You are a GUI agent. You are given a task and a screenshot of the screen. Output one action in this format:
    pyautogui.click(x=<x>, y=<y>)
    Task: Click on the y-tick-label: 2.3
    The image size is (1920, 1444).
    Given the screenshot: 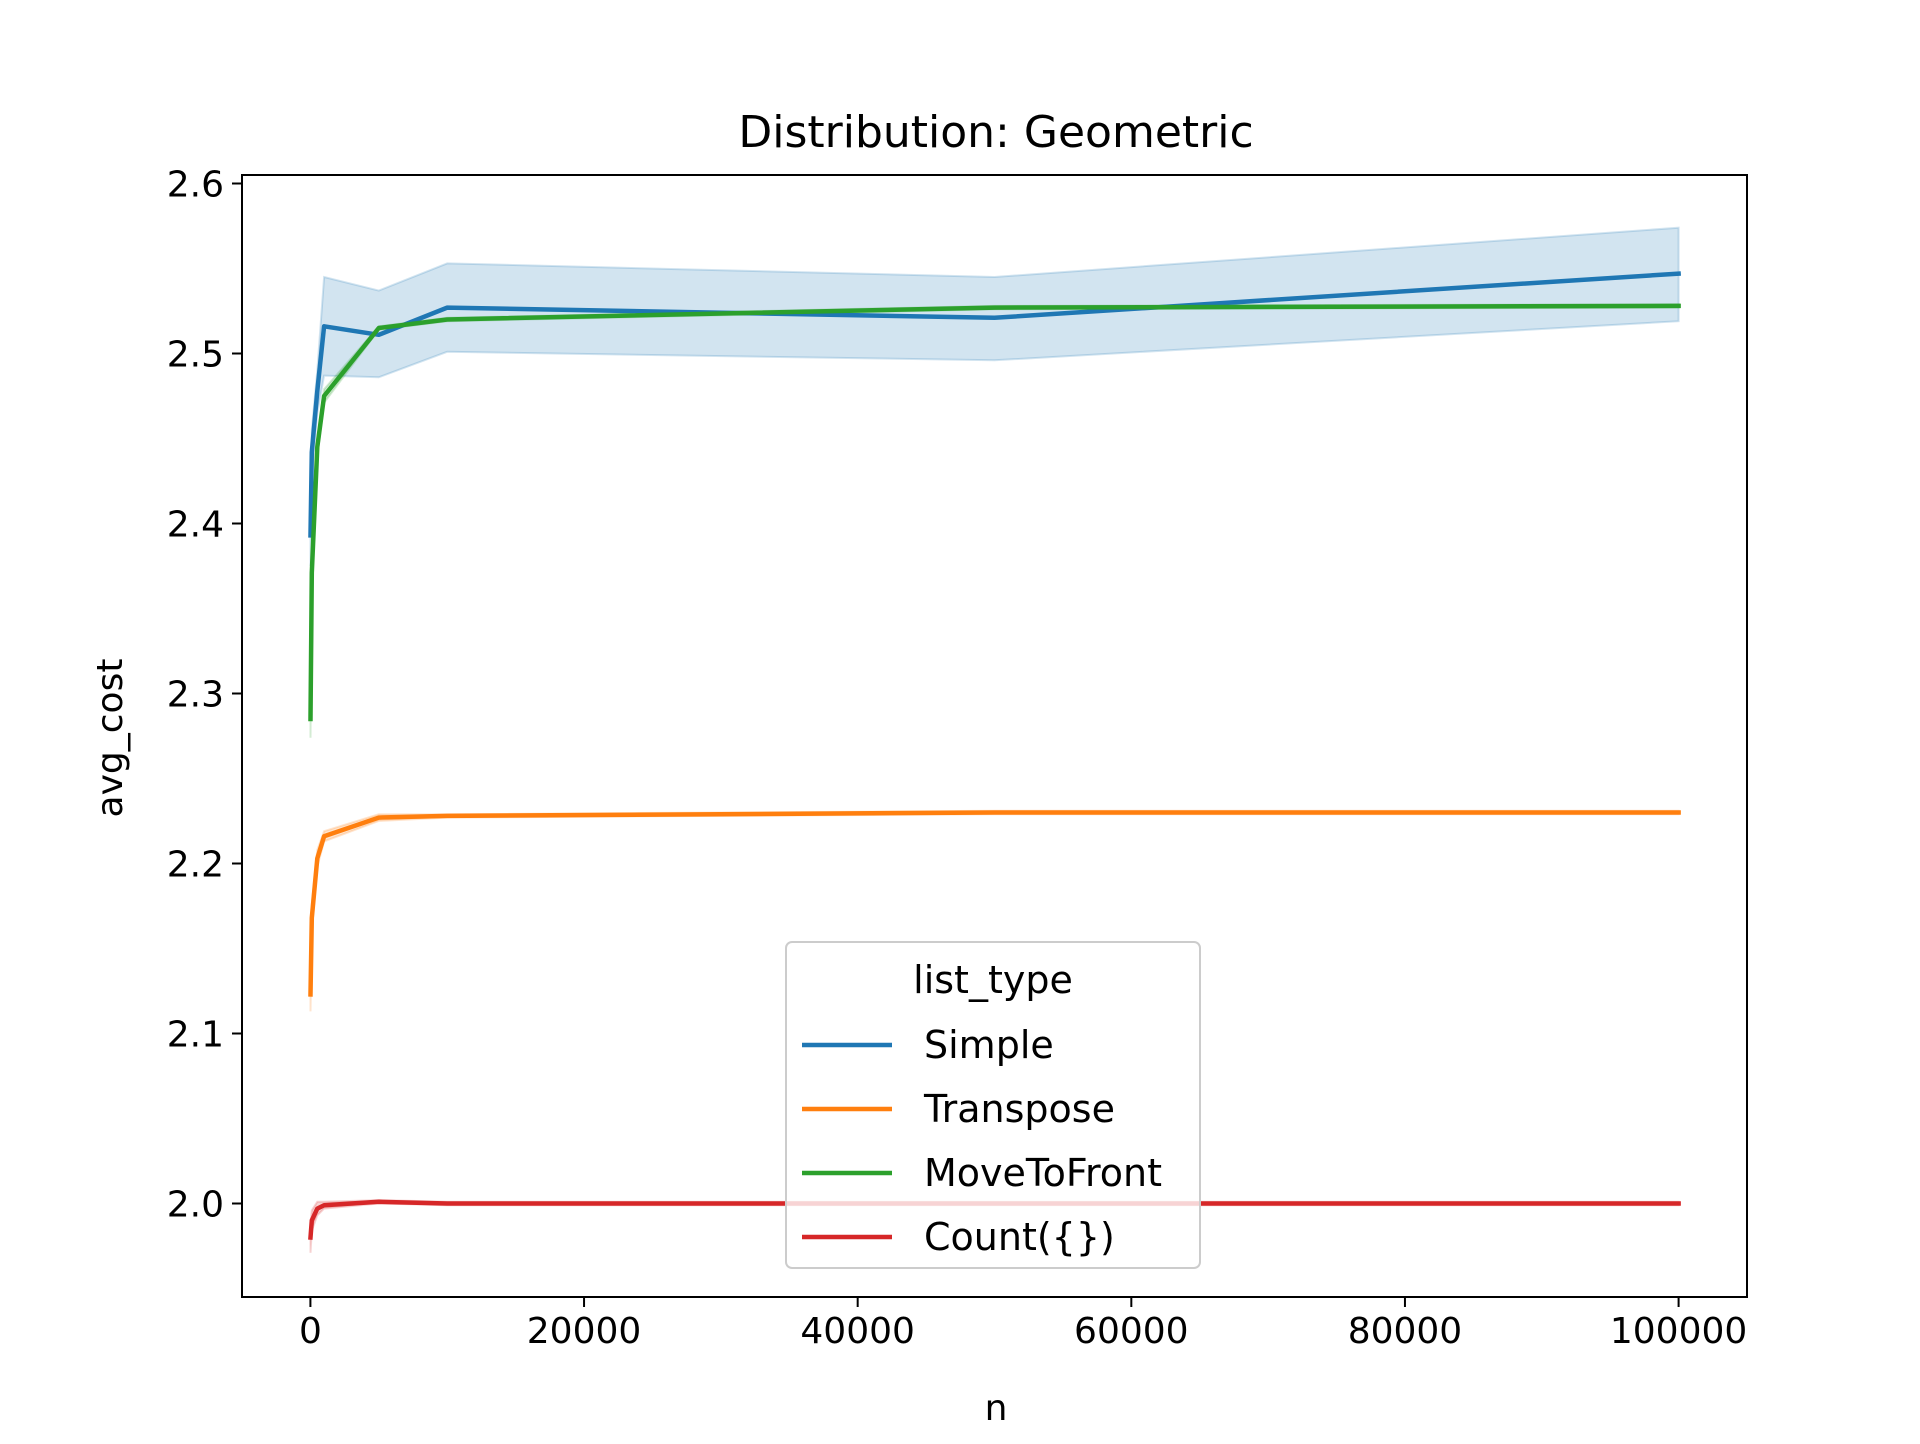 What is the action you would take?
    pyautogui.click(x=195, y=695)
    